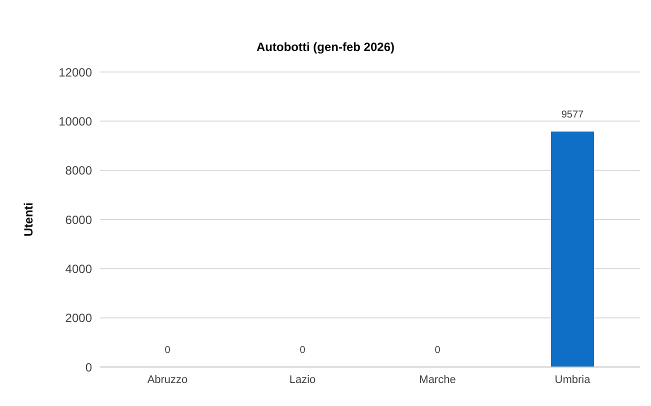  I want to click on y-tick-label: 10000, so click(75, 121).